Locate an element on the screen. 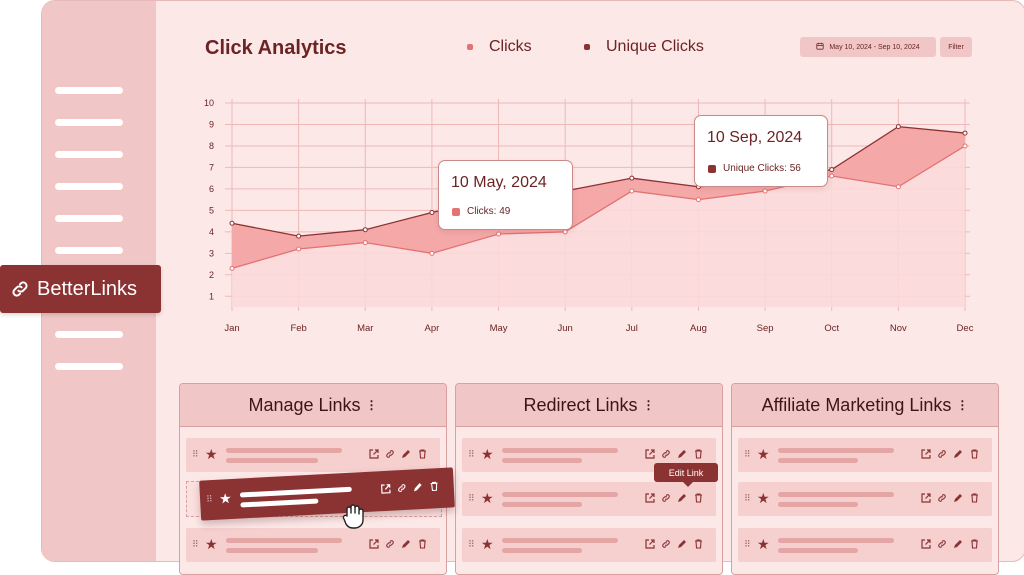 This screenshot has height=575, width=1024. y-tick-label: 7 is located at coordinates (211, 167).